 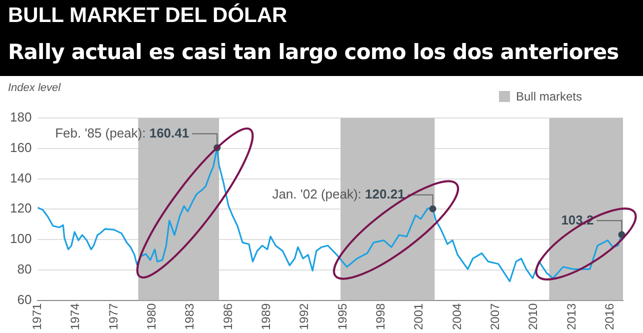 I want to click on x-tick-label: 1980, so click(x=151, y=316).